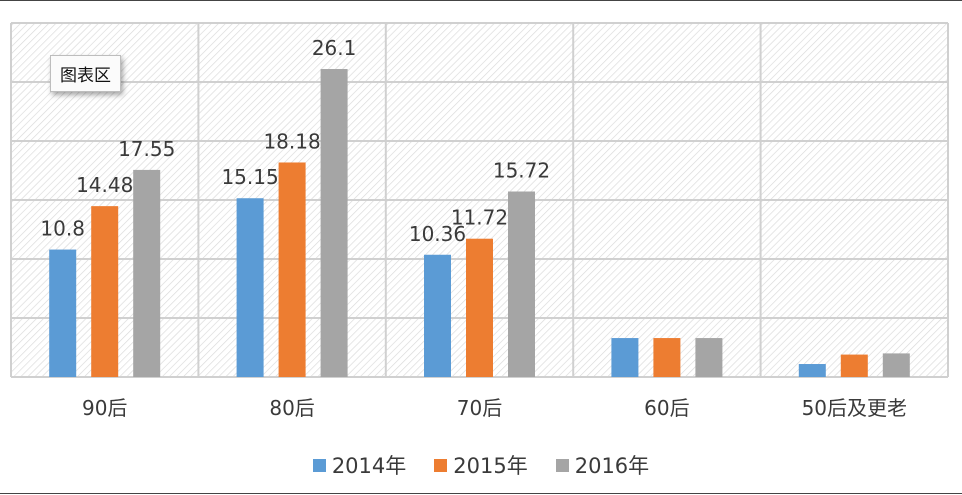 The height and width of the screenshot is (495, 962). Describe the element at coordinates (521, 171) in the screenshot. I see `data-label: 15.72` at that location.